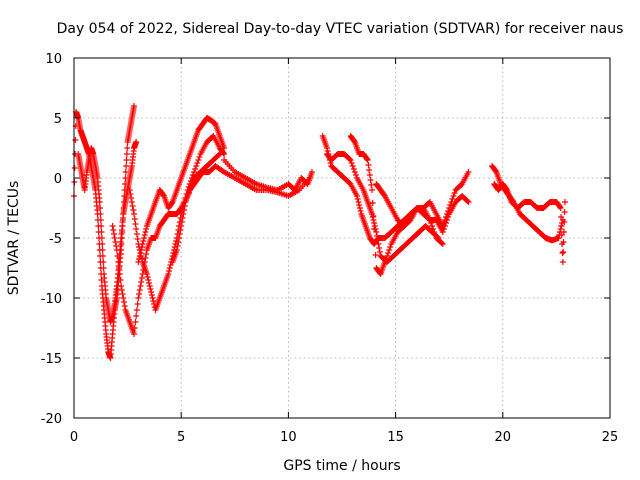  I want to click on x-axis-label: GPS time / hours, so click(341, 466).